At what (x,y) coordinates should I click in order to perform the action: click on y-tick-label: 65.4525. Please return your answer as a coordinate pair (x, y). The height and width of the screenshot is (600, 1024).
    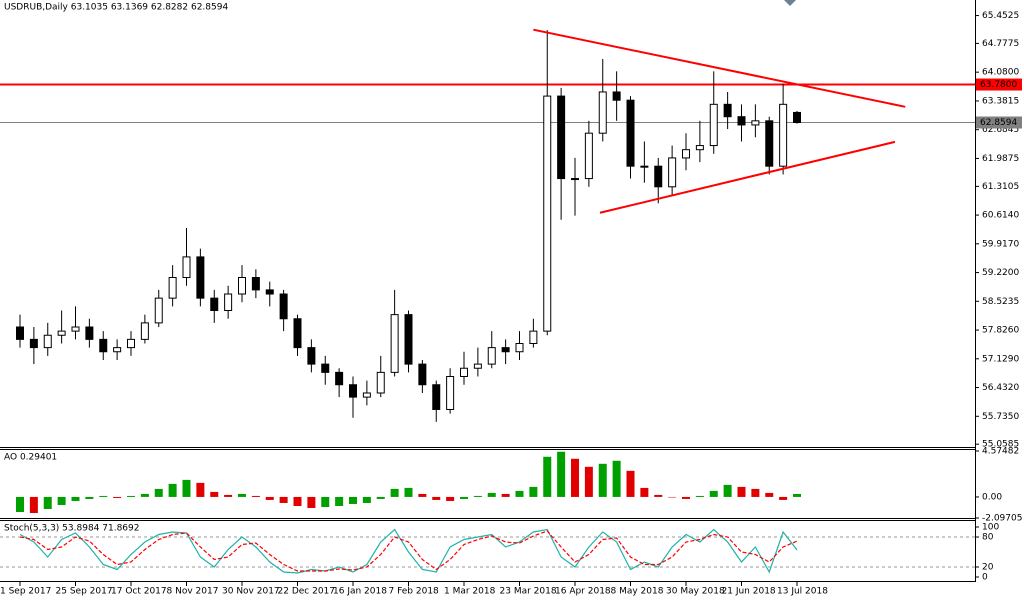
    Looking at the image, I should click on (1000, 16).